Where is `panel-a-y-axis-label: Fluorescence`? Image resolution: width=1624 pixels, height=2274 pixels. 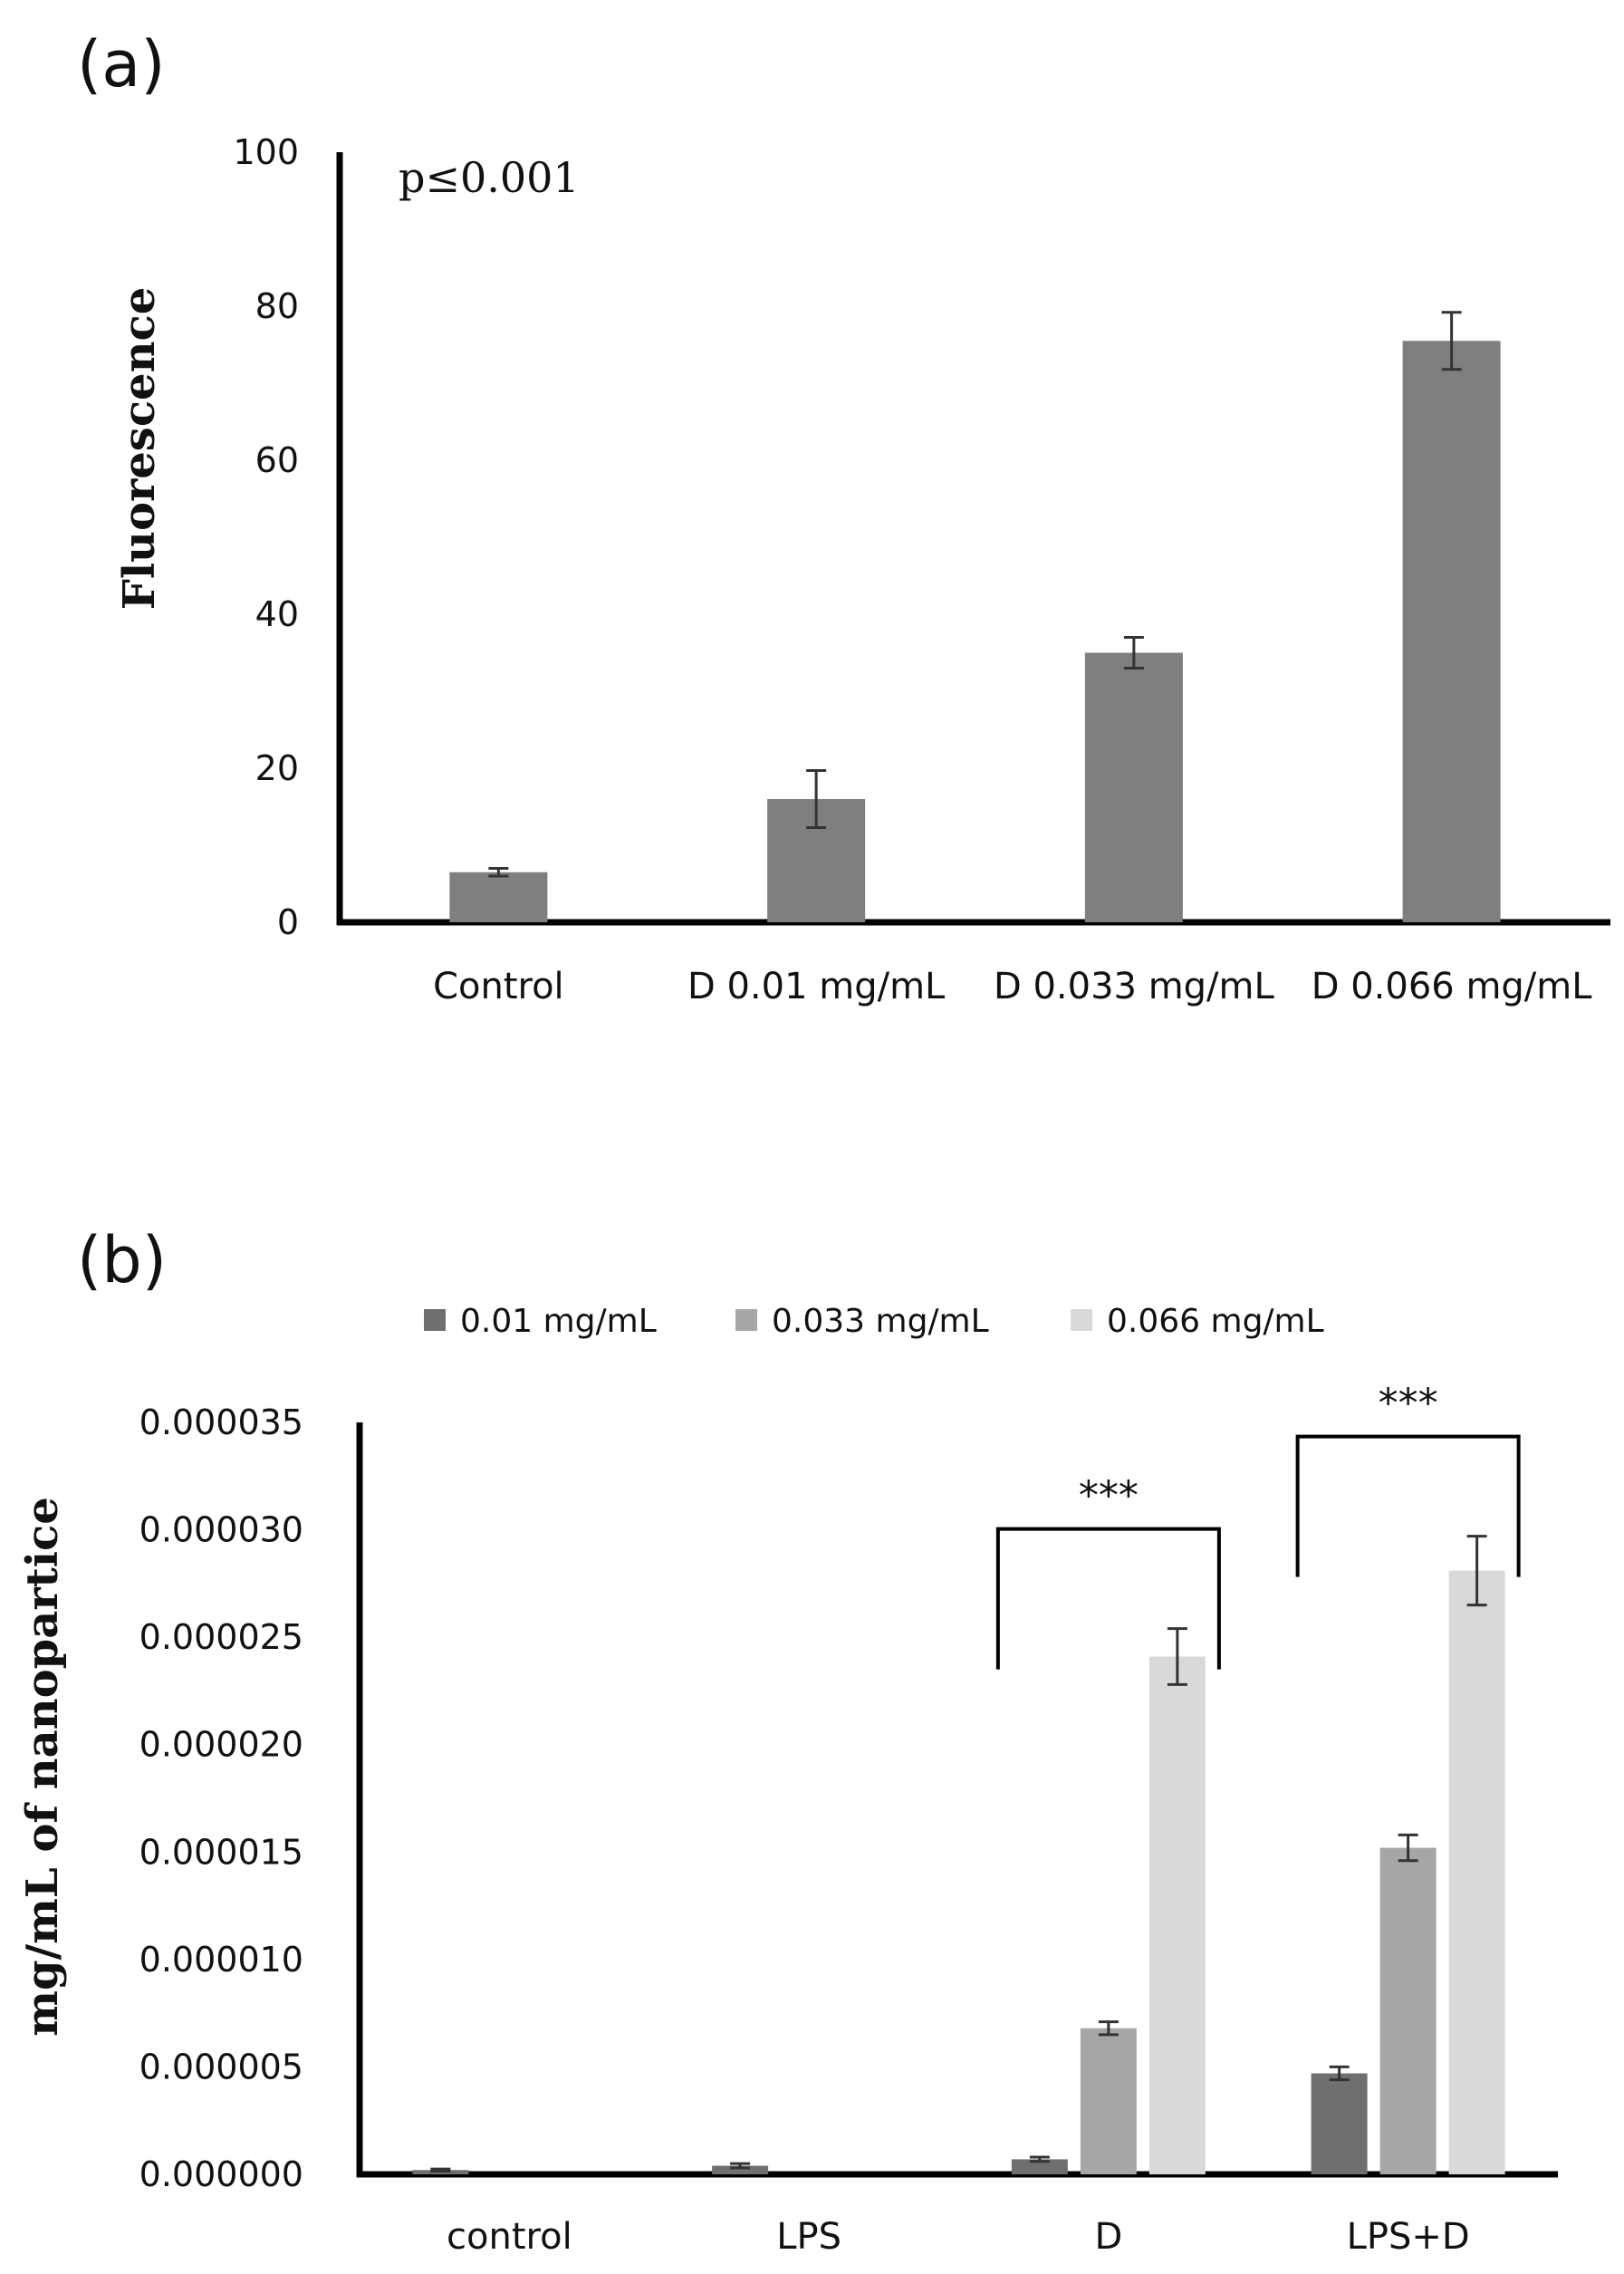
panel-a-y-axis-label: Fluorescence is located at coordinates (139, 449).